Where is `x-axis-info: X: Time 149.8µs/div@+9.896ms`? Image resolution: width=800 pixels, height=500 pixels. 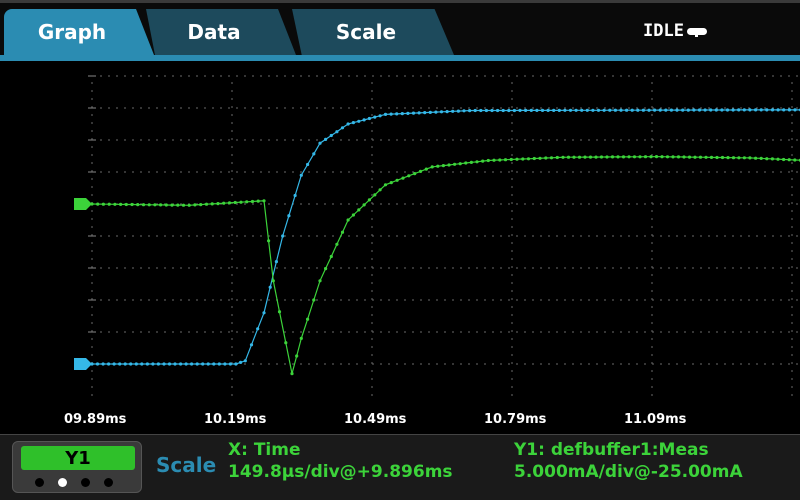 x-axis-info: X: Time 149.8µs/div@+9.896ms is located at coordinates (340, 461).